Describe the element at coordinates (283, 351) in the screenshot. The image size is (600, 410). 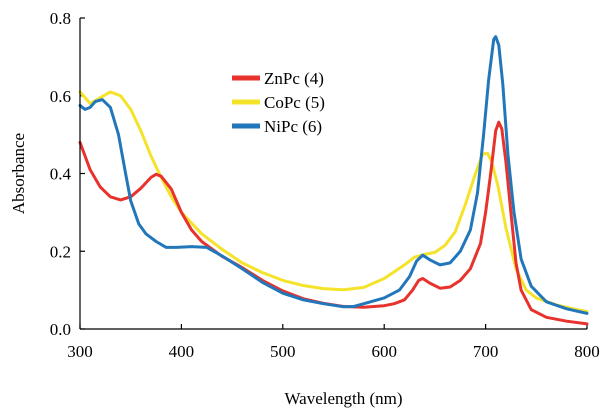
I see `x-tick-label: 500` at that location.